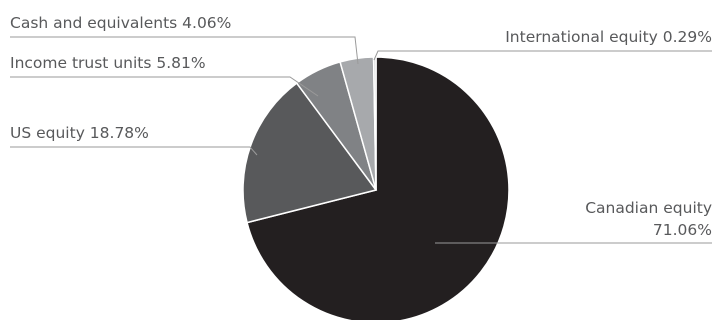 The width and height of the screenshot is (717, 320). What do you see at coordinates (120, 23) in the screenshot?
I see `slice-label: Cash and equivalents 4.06%` at bounding box center [120, 23].